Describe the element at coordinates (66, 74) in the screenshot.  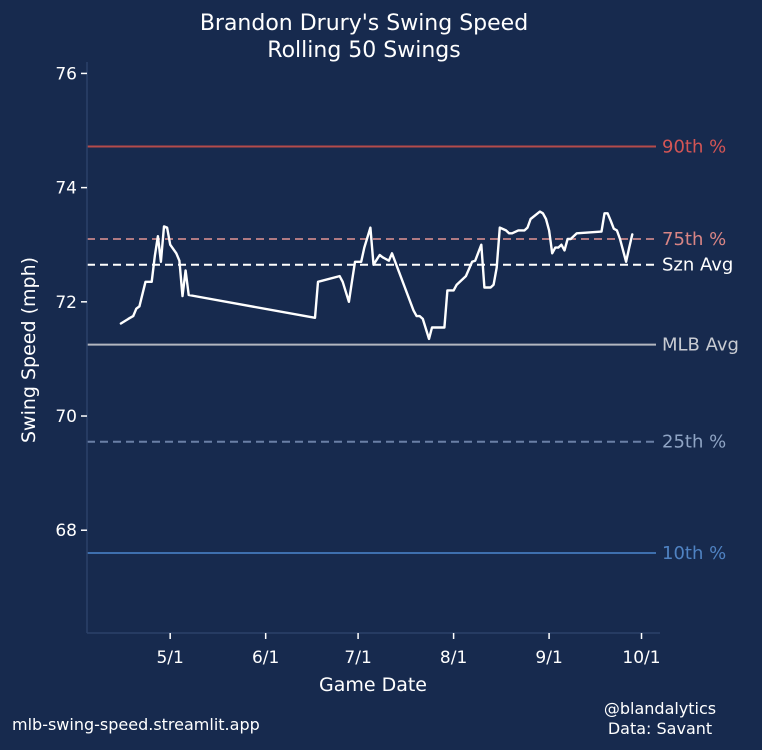
I see `y-tick-label: 76` at that location.